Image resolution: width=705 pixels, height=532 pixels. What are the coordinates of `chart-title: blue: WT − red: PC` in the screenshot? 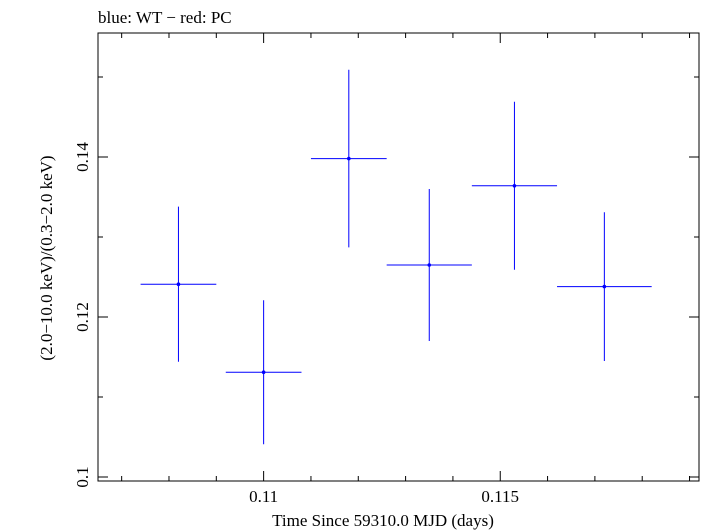 It's located at (165, 17).